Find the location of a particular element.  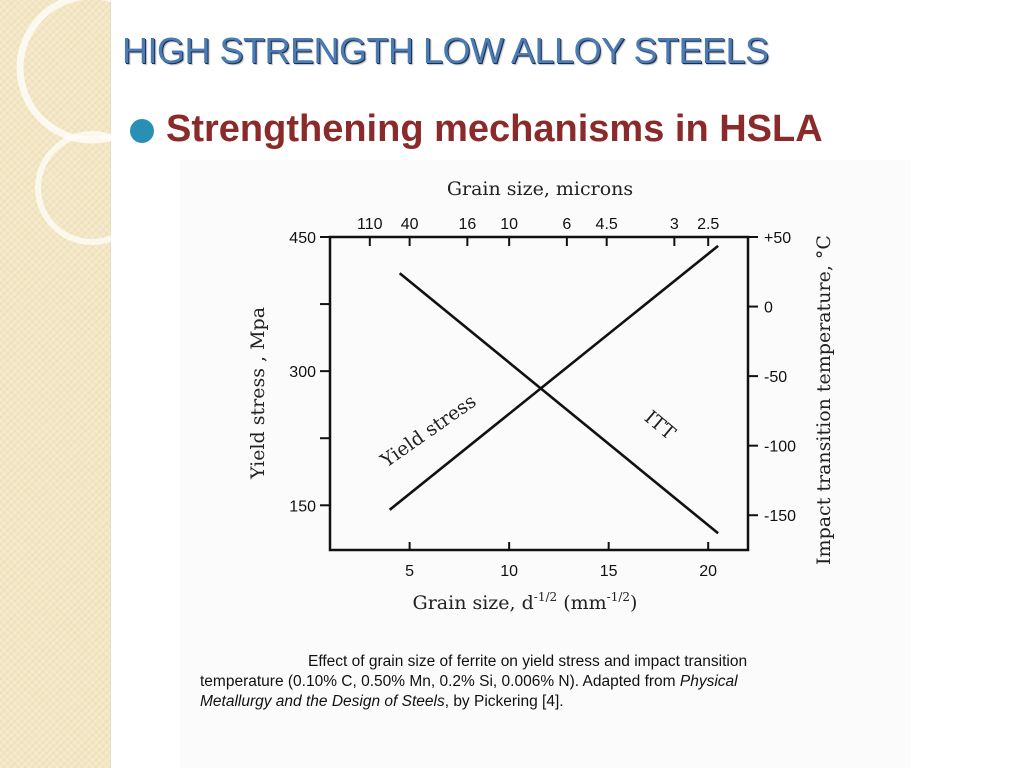

y-tick-label-right: 0 is located at coordinates (768, 308).